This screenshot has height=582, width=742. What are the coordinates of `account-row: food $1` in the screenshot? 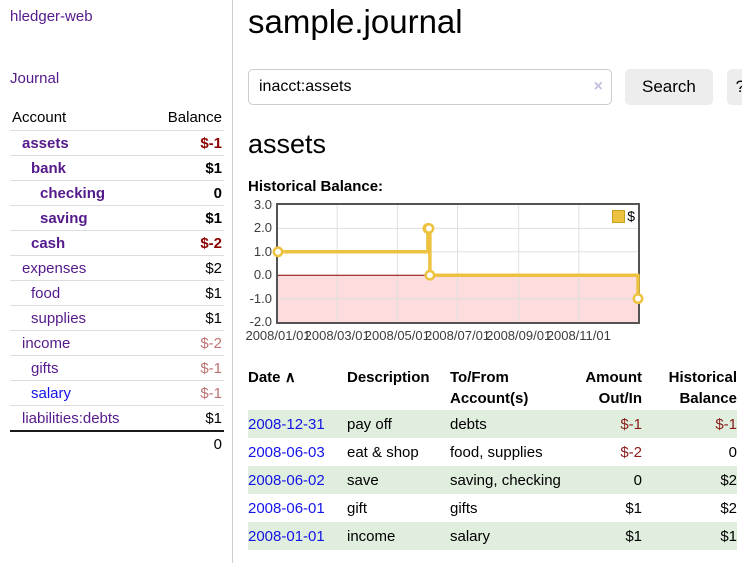 It's located at (117, 293).